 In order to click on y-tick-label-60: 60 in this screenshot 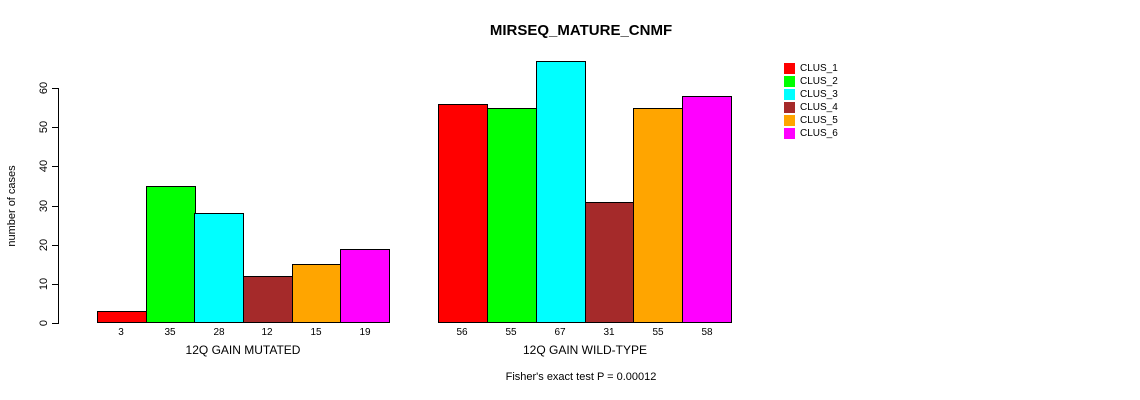, I will do `click(44, 88)`.